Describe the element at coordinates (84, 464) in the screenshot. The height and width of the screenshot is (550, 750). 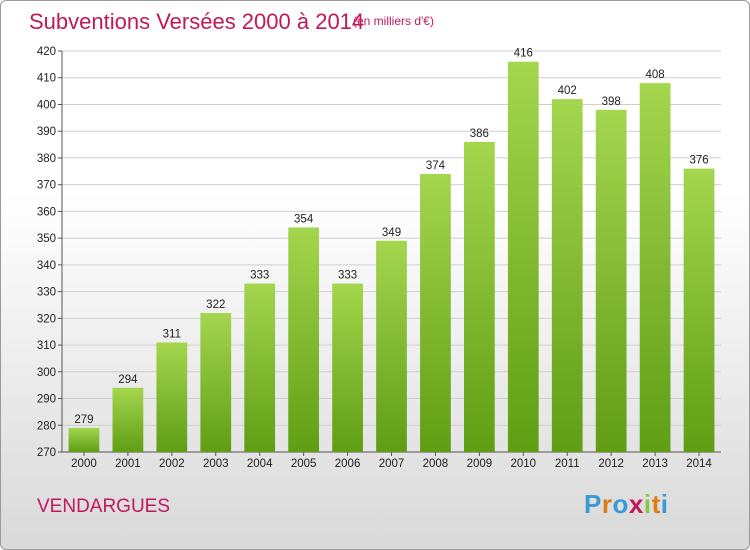
I see `x-tick-label-2000: 2000` at that location.